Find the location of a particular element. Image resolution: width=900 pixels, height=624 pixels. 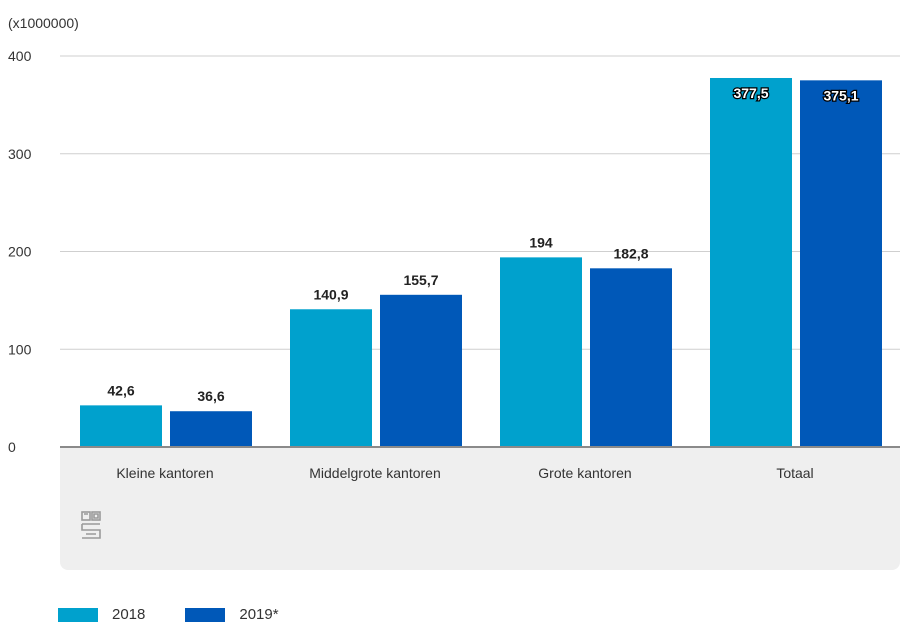

category-label: Grote kantoren is located at coordinates (584, 473).